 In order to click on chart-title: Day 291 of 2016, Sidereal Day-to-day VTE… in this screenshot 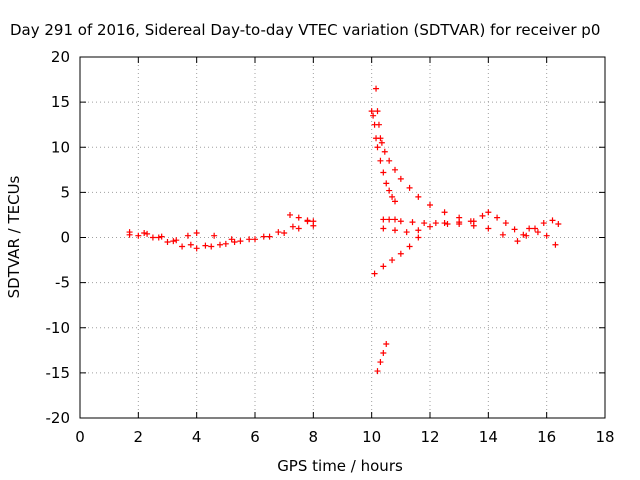, I will do `click(305, 30)`.